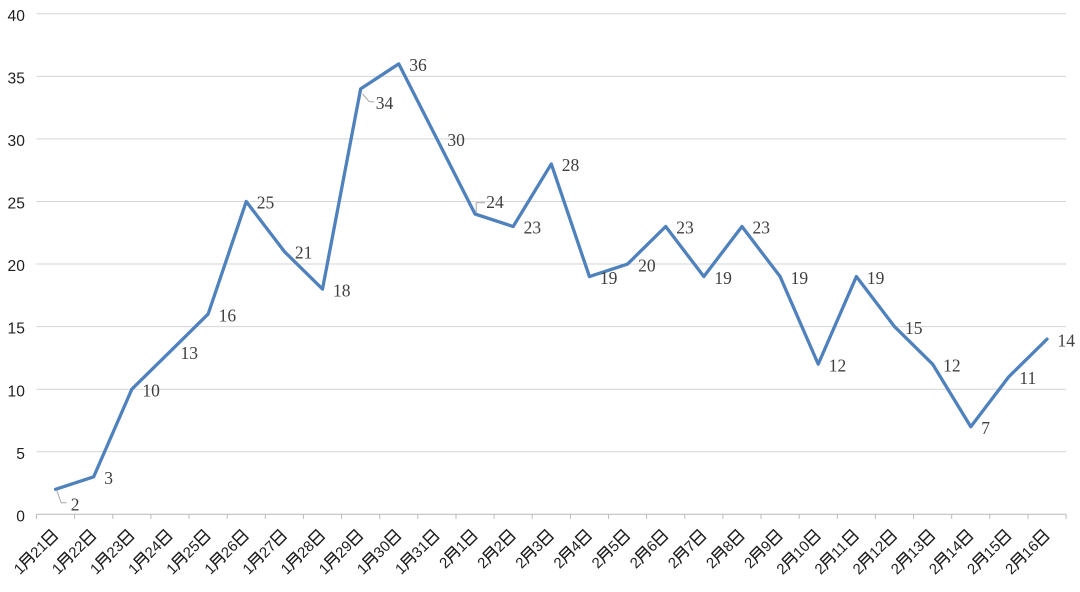  What do you see at coordinates (17, 79) in the screenshot?
I see `svg-text: 35` at bounding box center [17, 79].